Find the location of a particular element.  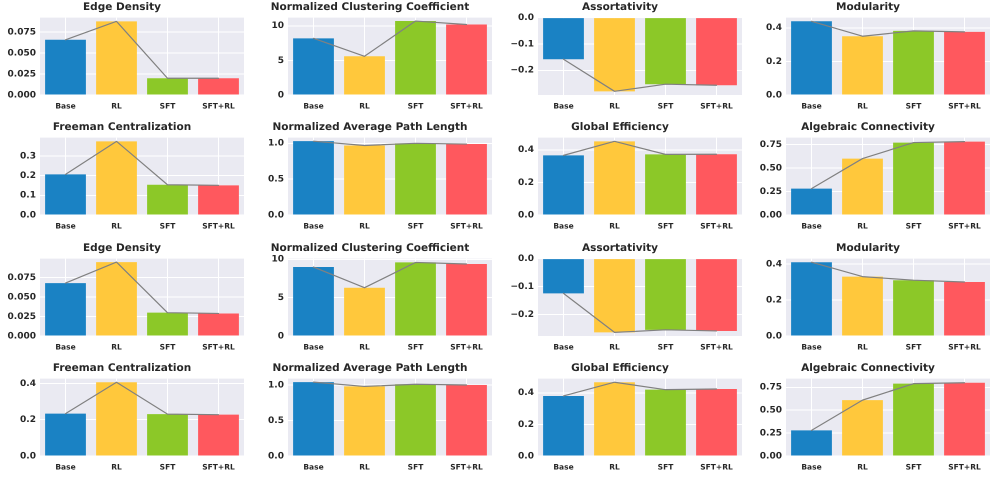

chart-title: Assortativity is located at coordinates (620, 7).